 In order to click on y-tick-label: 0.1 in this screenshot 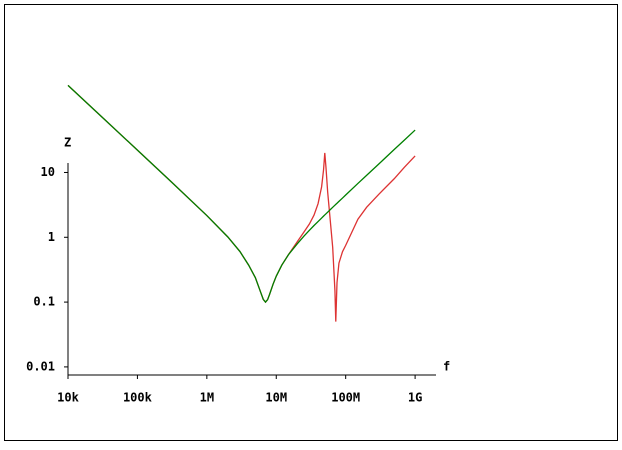, I will do `click(44, 302)`.